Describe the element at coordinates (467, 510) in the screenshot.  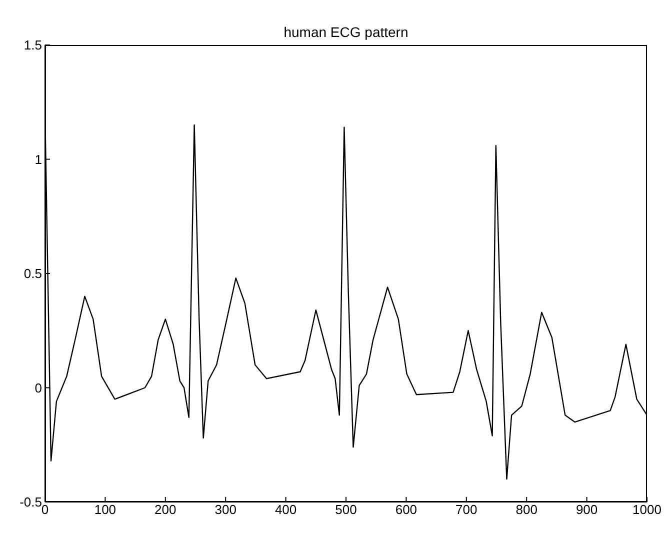
I see `x-tick-label: 700` at that location.